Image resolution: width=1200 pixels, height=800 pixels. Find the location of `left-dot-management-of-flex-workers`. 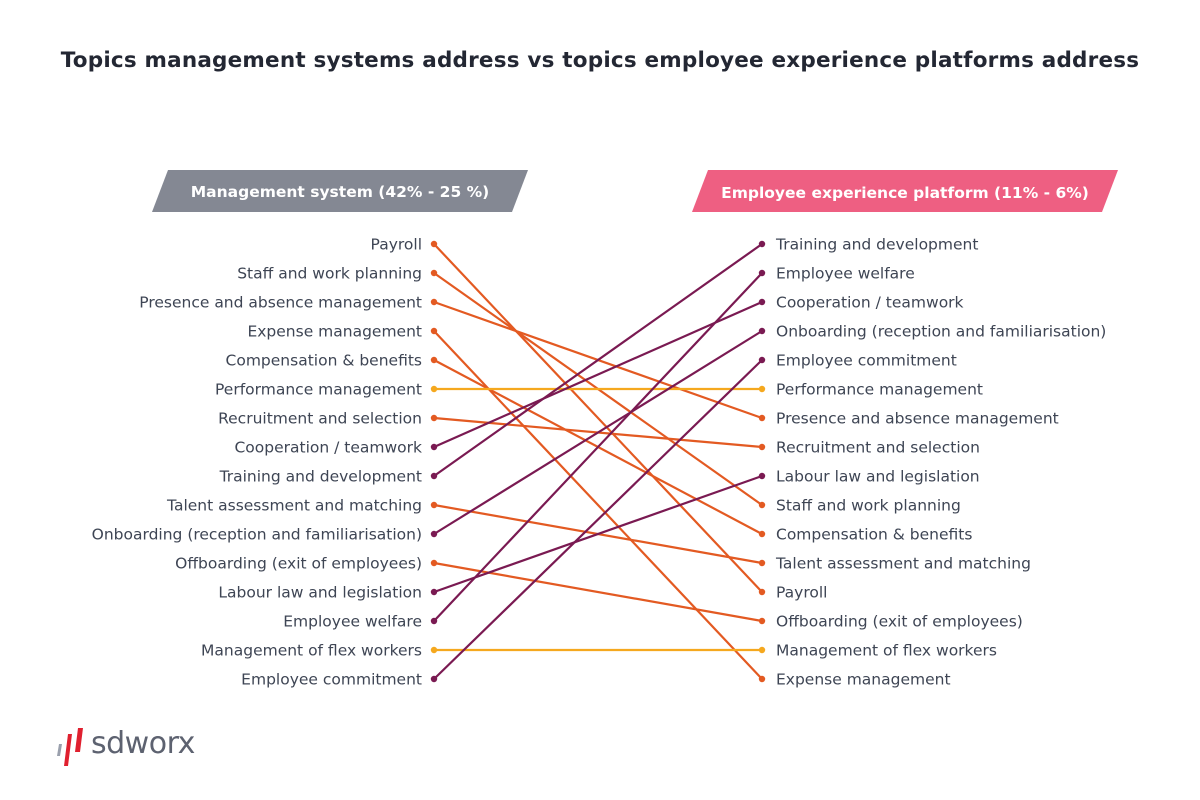

left-dot-management-of-flex-workers is located at coordinates (434, 650).